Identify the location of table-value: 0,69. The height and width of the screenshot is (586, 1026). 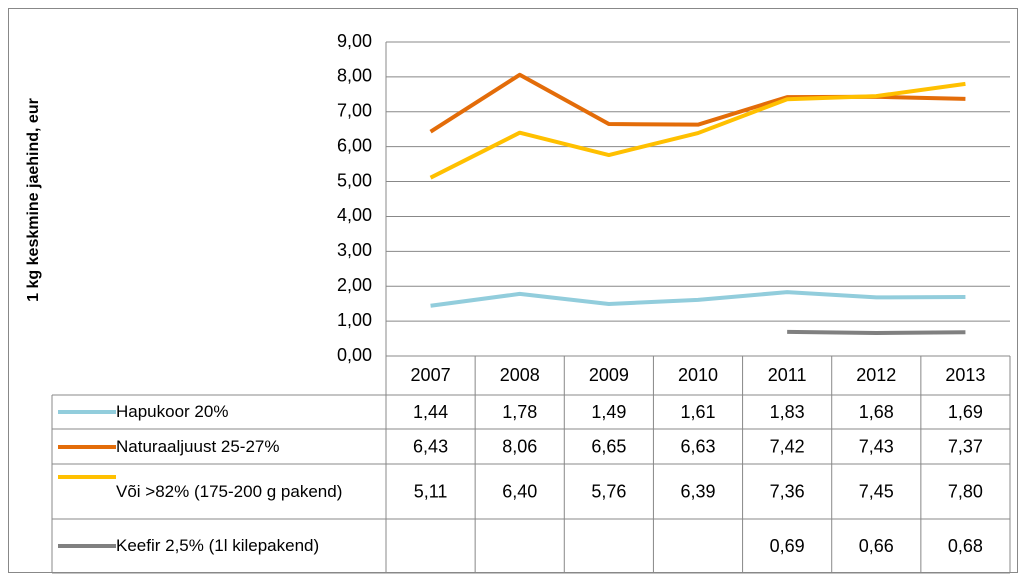
(787, 546).